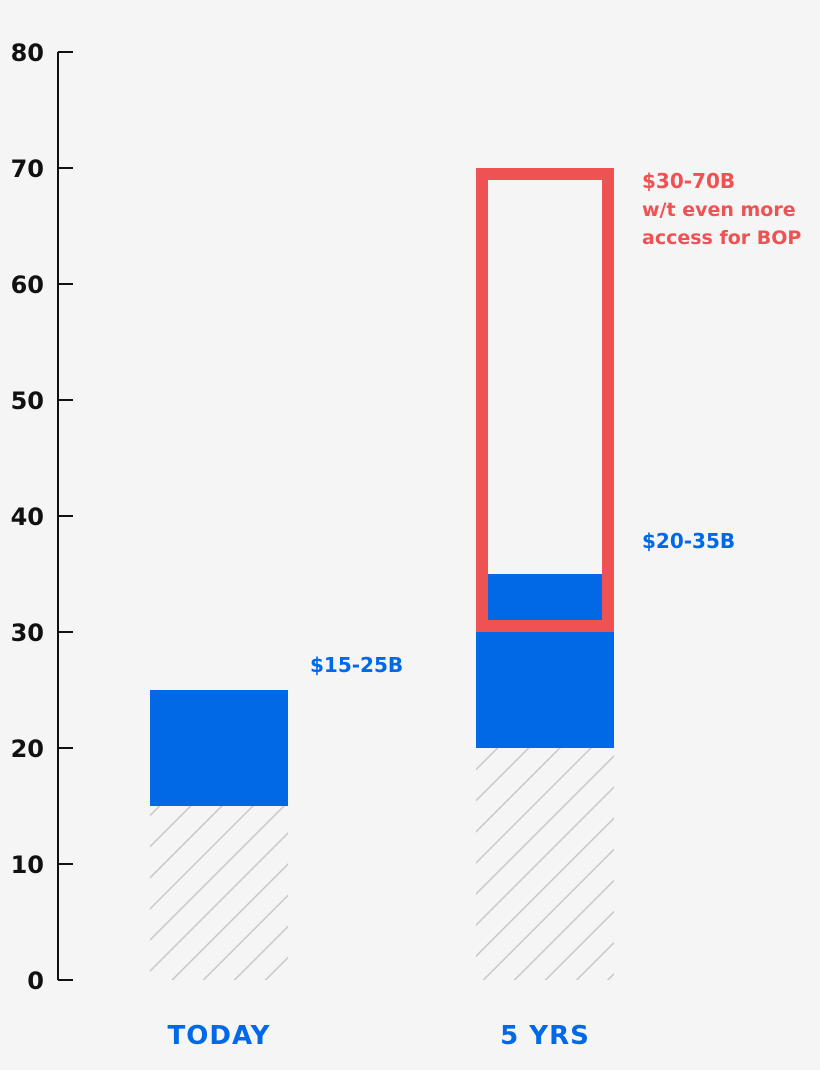  What do you see at coordinates (688, 181) in the screenshot?
I see `red-annotation-line-1: $30-70B` at bounding box center [688, 181].